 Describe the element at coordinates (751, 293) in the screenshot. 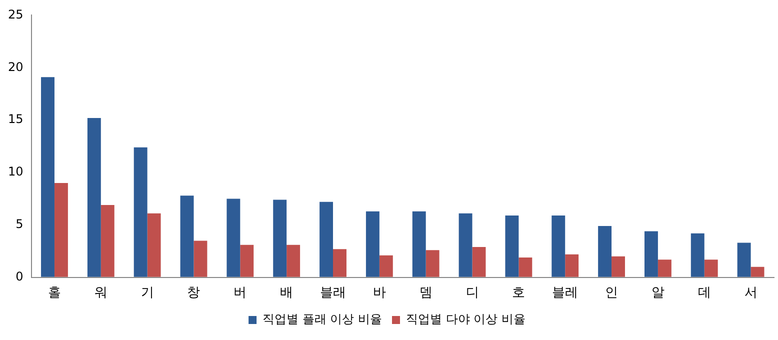

I see `x-tick-label: 서` at that location.